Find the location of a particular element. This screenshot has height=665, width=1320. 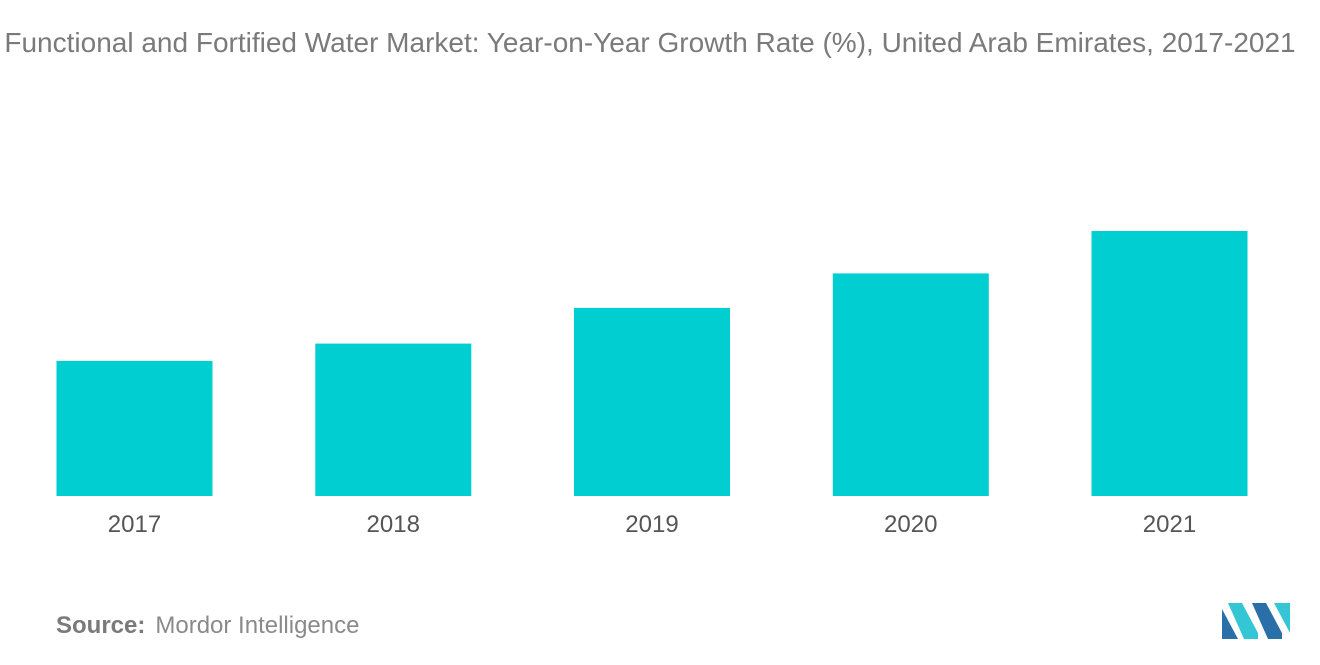

bar-2018 is located at coordinates (393, 419).